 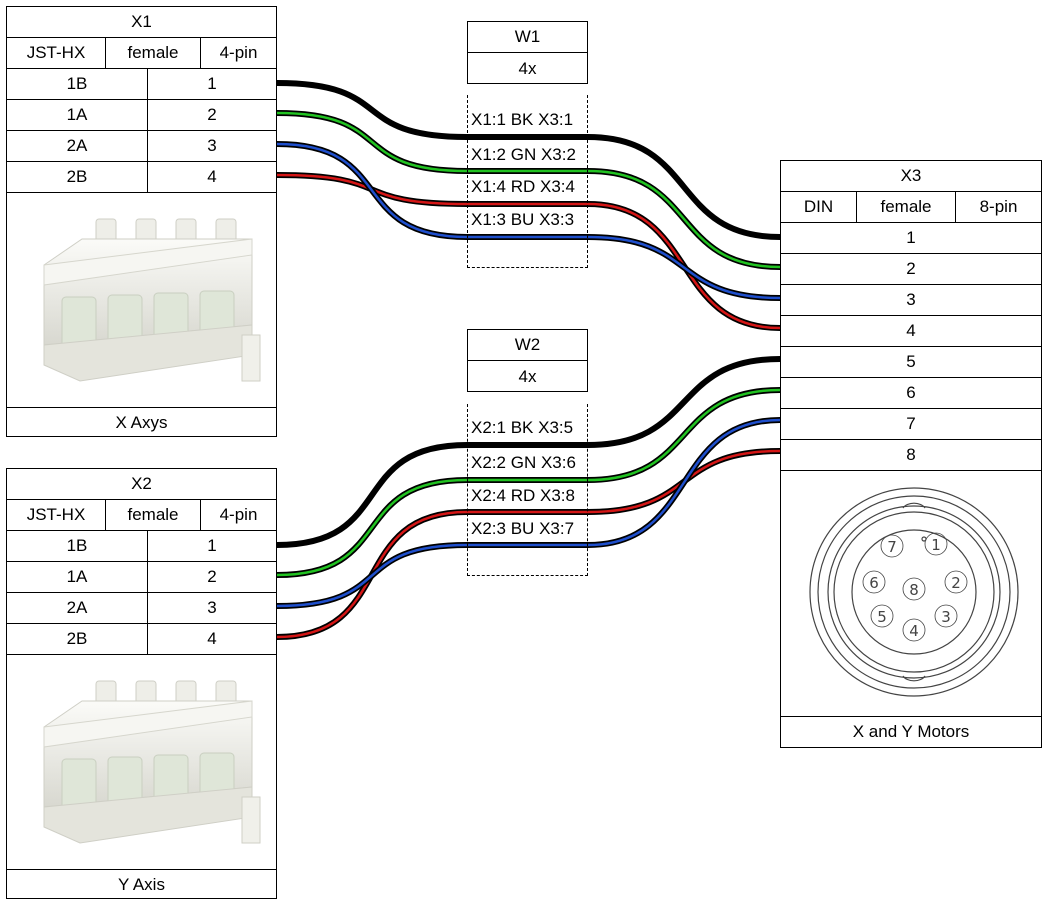 I want to click on din-pin-label: 7, so click(x=892, y=547).